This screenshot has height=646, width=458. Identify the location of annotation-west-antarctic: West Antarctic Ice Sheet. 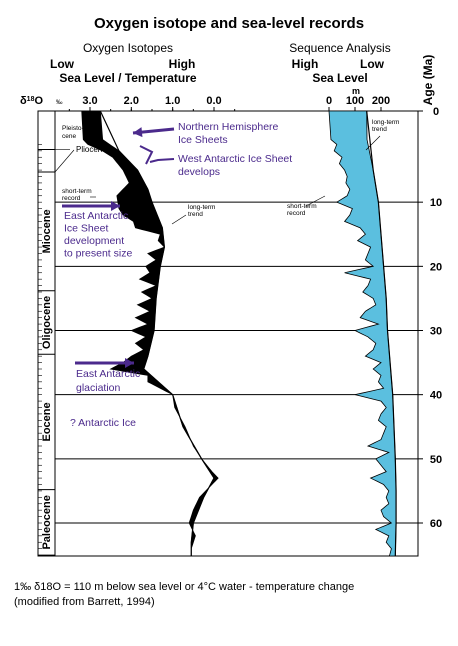
(235, 159).